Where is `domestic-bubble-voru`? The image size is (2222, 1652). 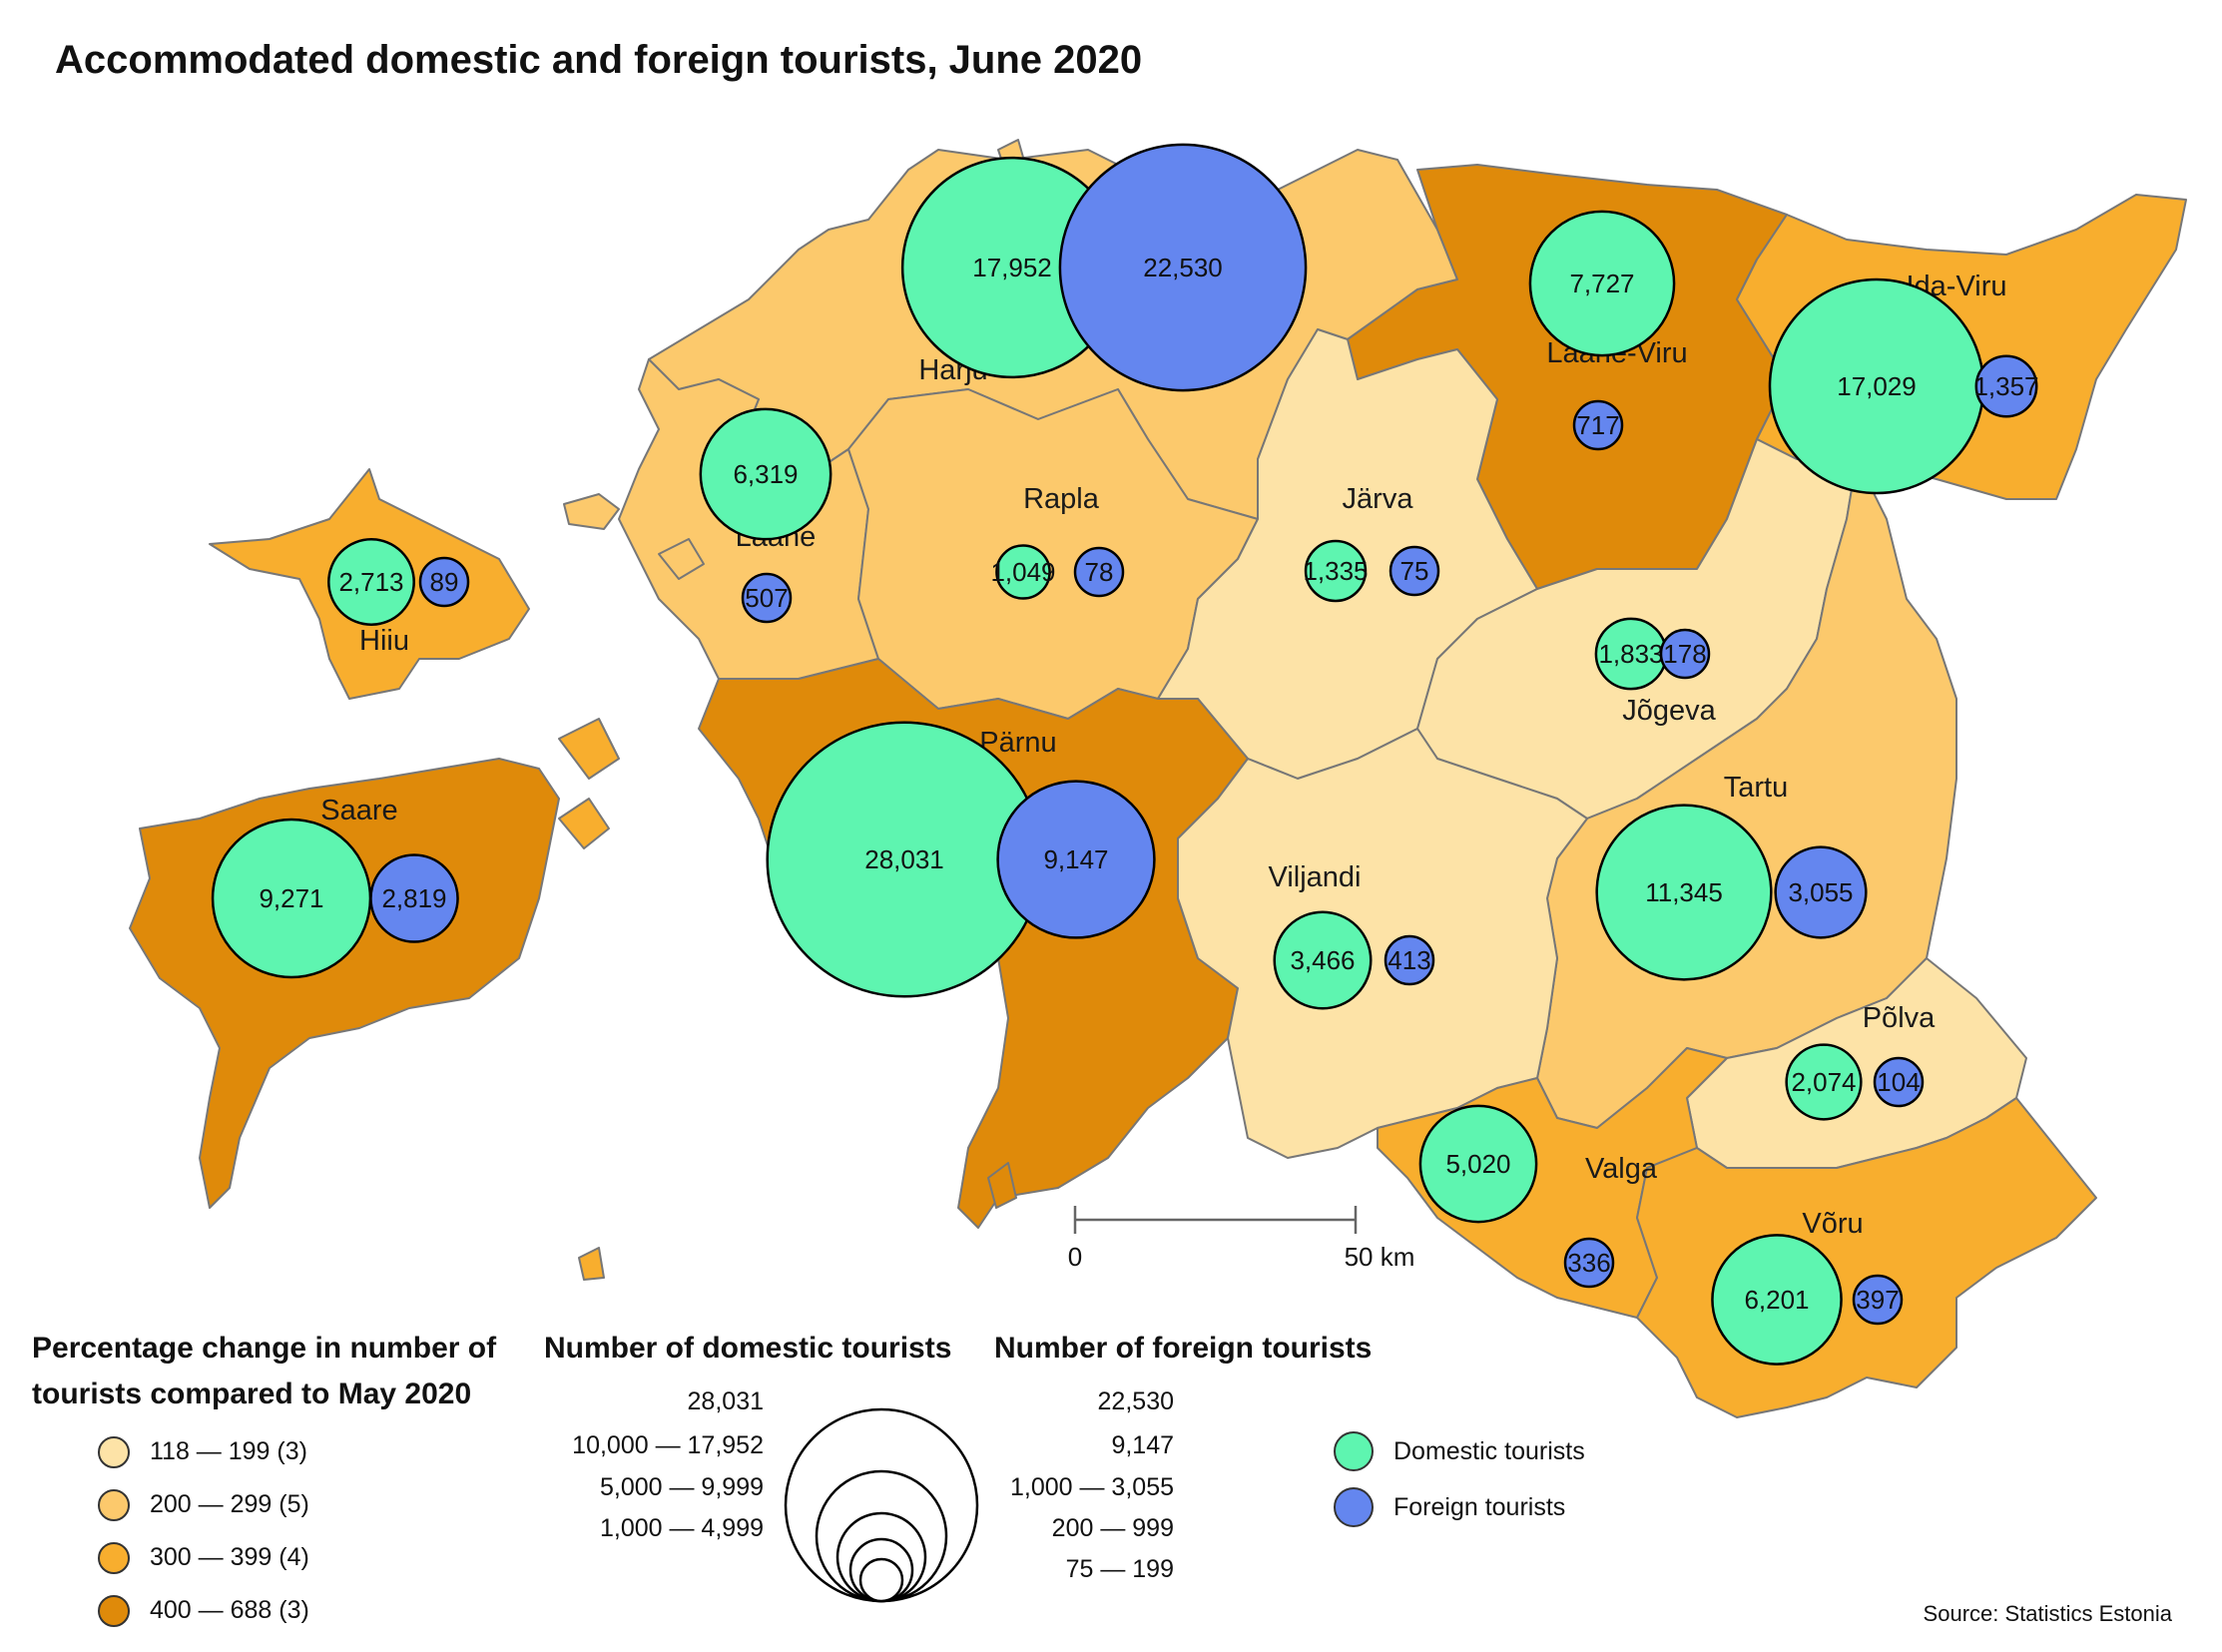
domestic-bubble-voru is located at coordinates (1777, 1300).